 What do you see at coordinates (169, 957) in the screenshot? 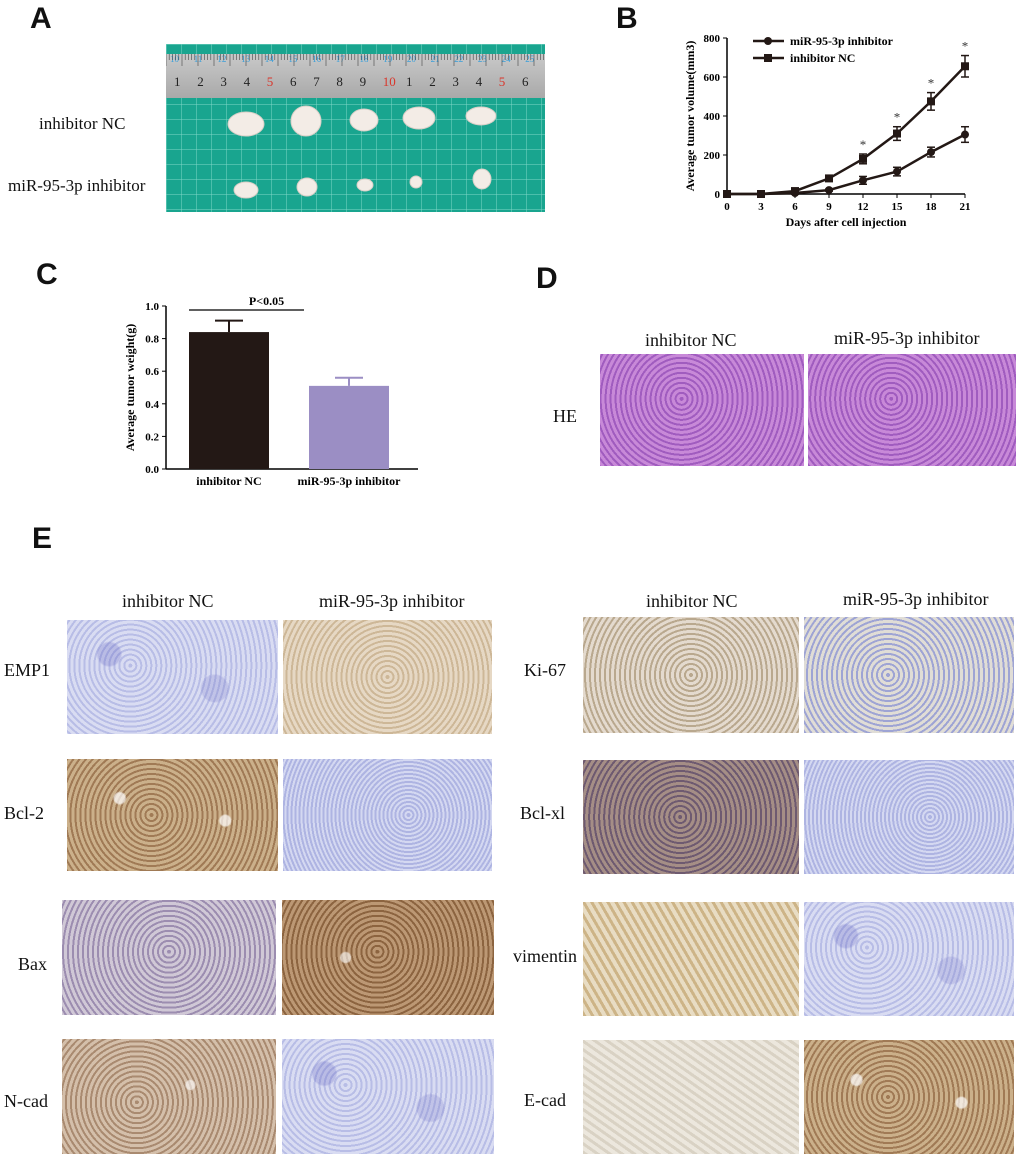
I see `ihc-bax-nc-image` at bounding box center [169, 957].